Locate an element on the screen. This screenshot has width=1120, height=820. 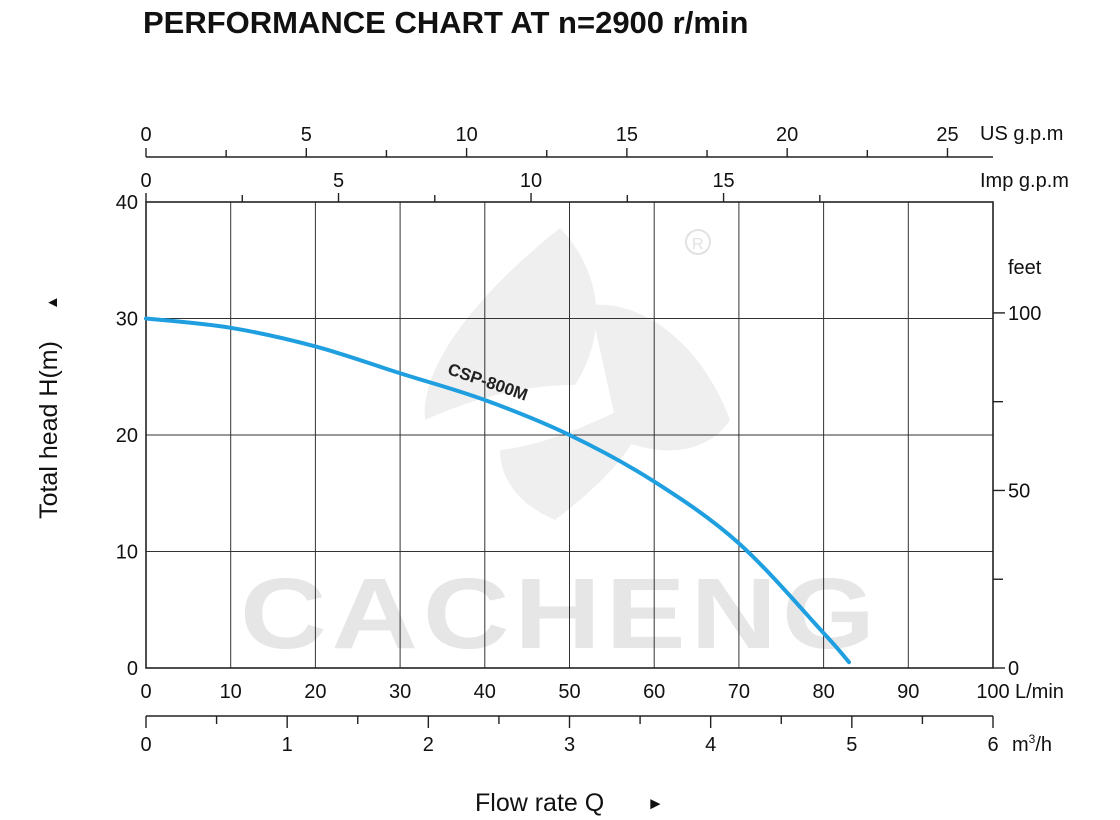
y-tick-label-m: 20 is located at coordinates (127, 436).